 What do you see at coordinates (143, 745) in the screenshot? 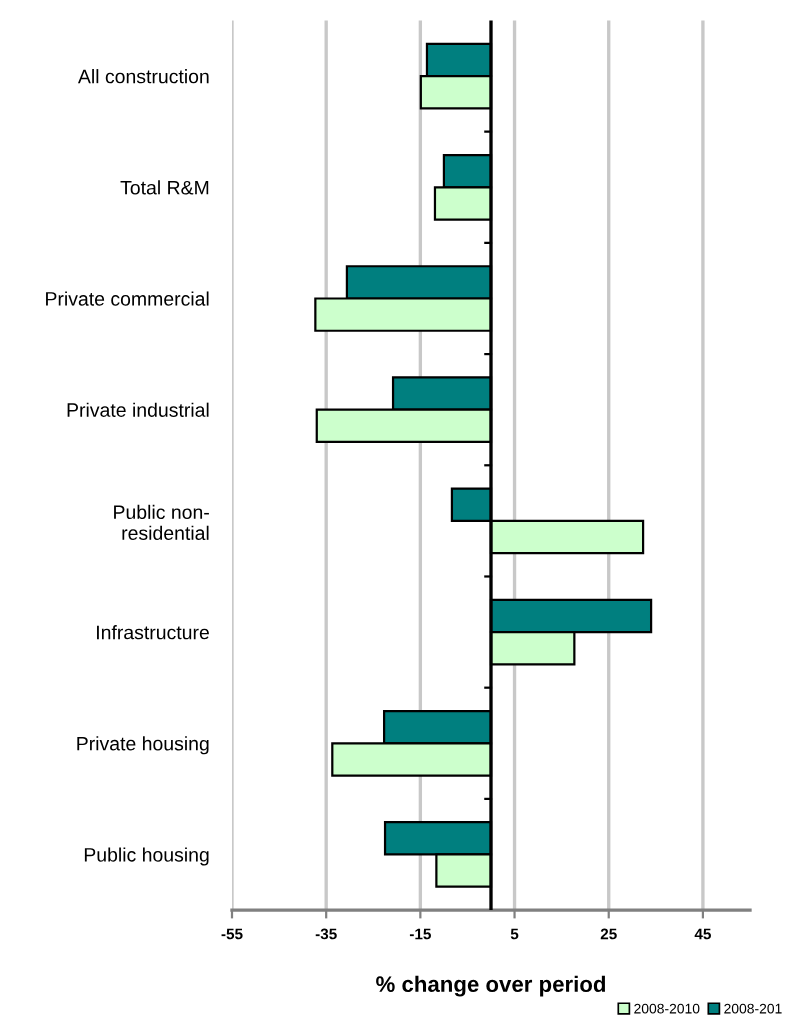
I see `y-tick-label: Private housing` at bounding box center [143, 745].